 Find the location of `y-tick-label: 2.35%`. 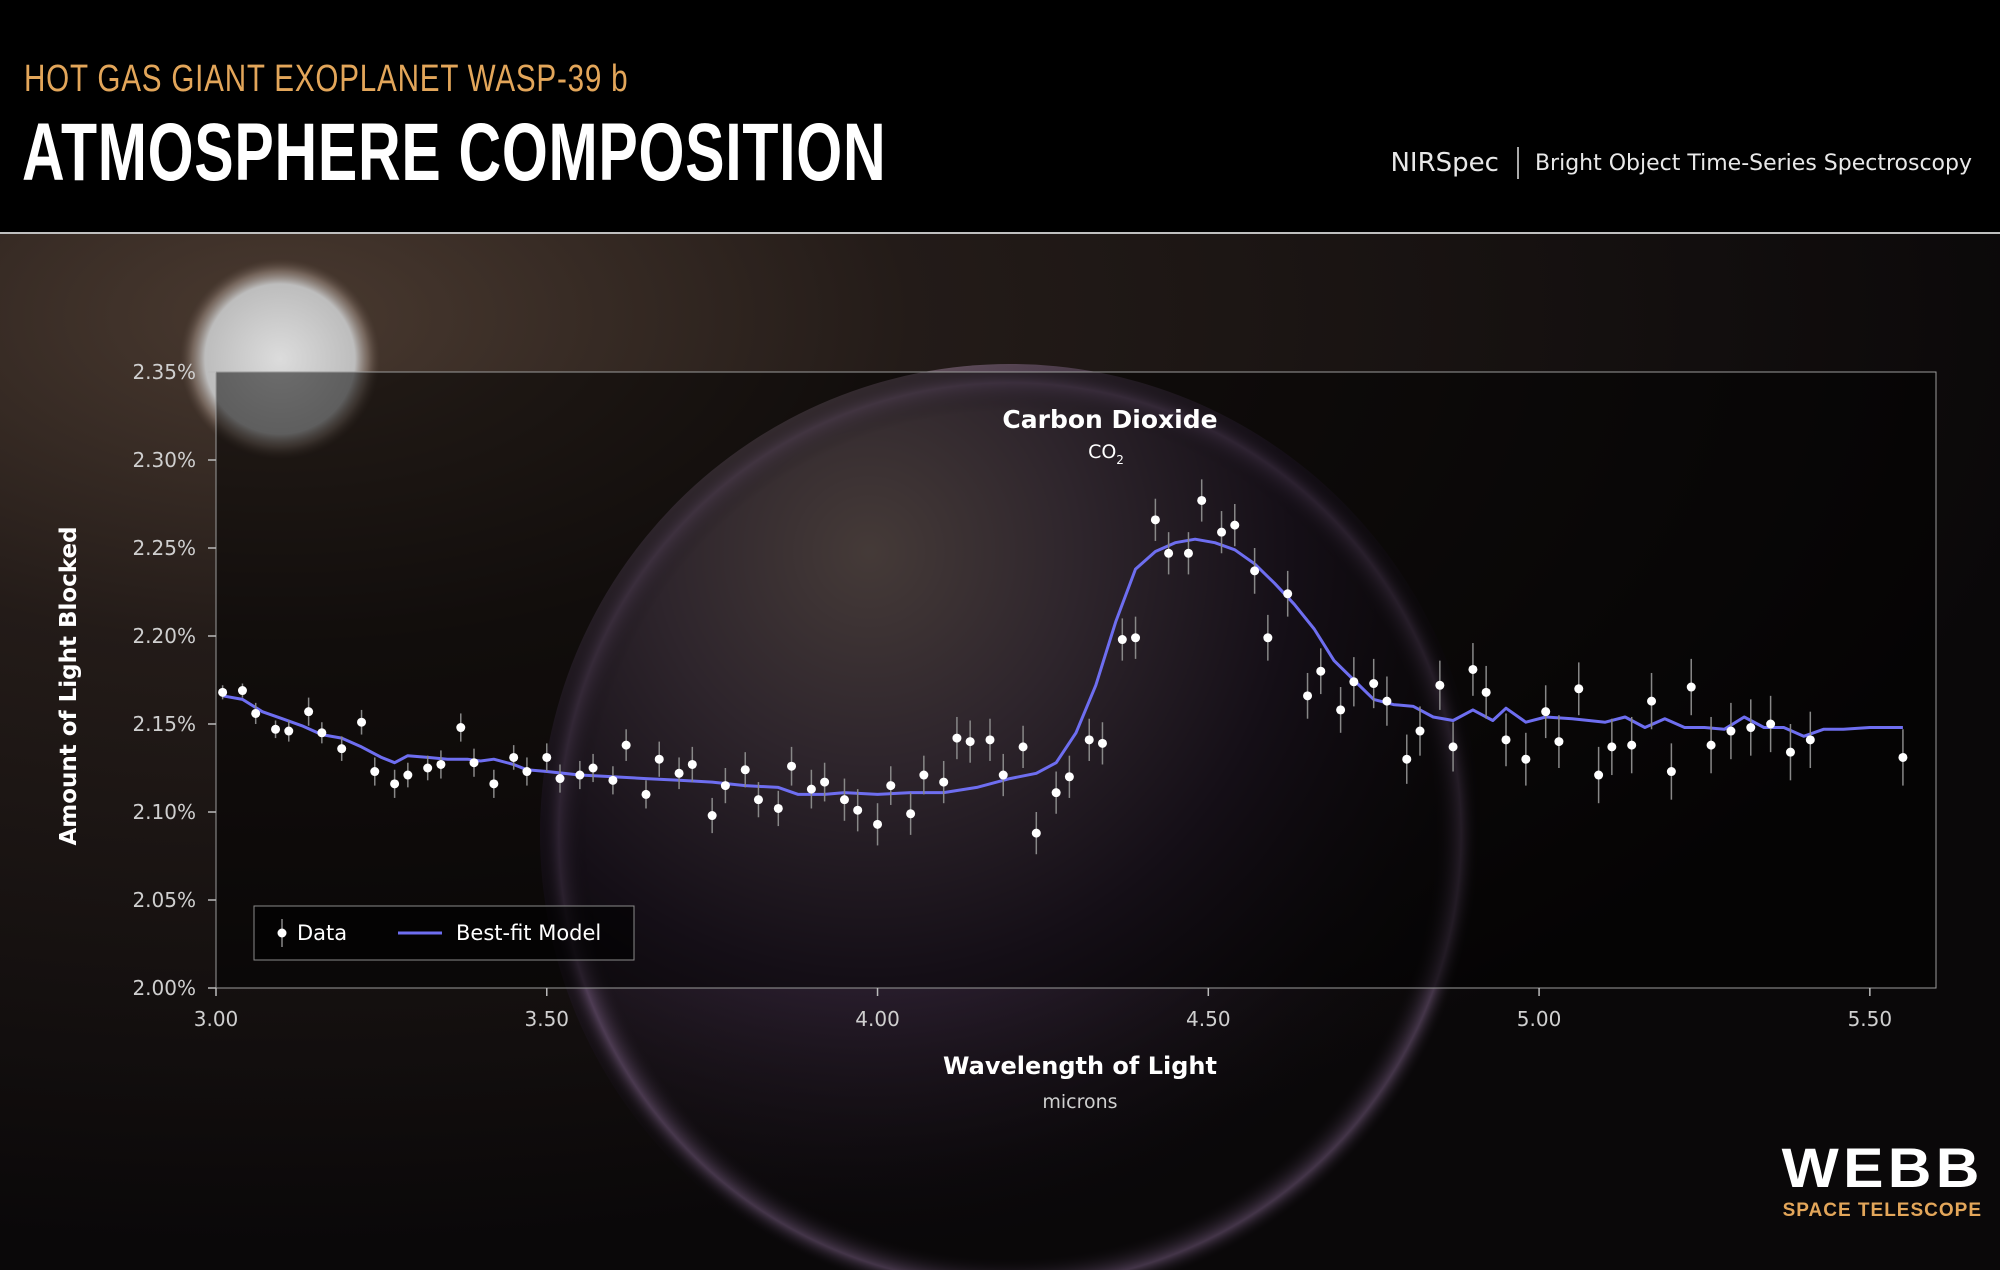

y-tick-label: 2.35% is located at coordinates (164, 372).